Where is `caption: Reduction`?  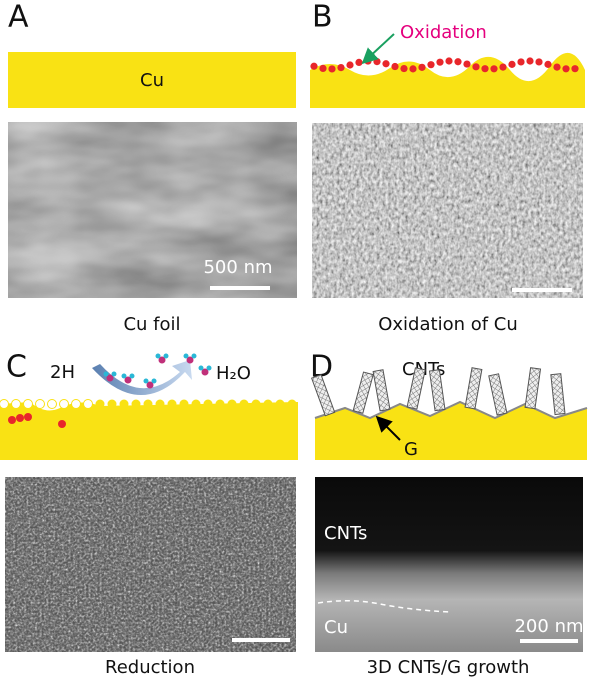 caption: Reduction is located at coordinates (150, 667).